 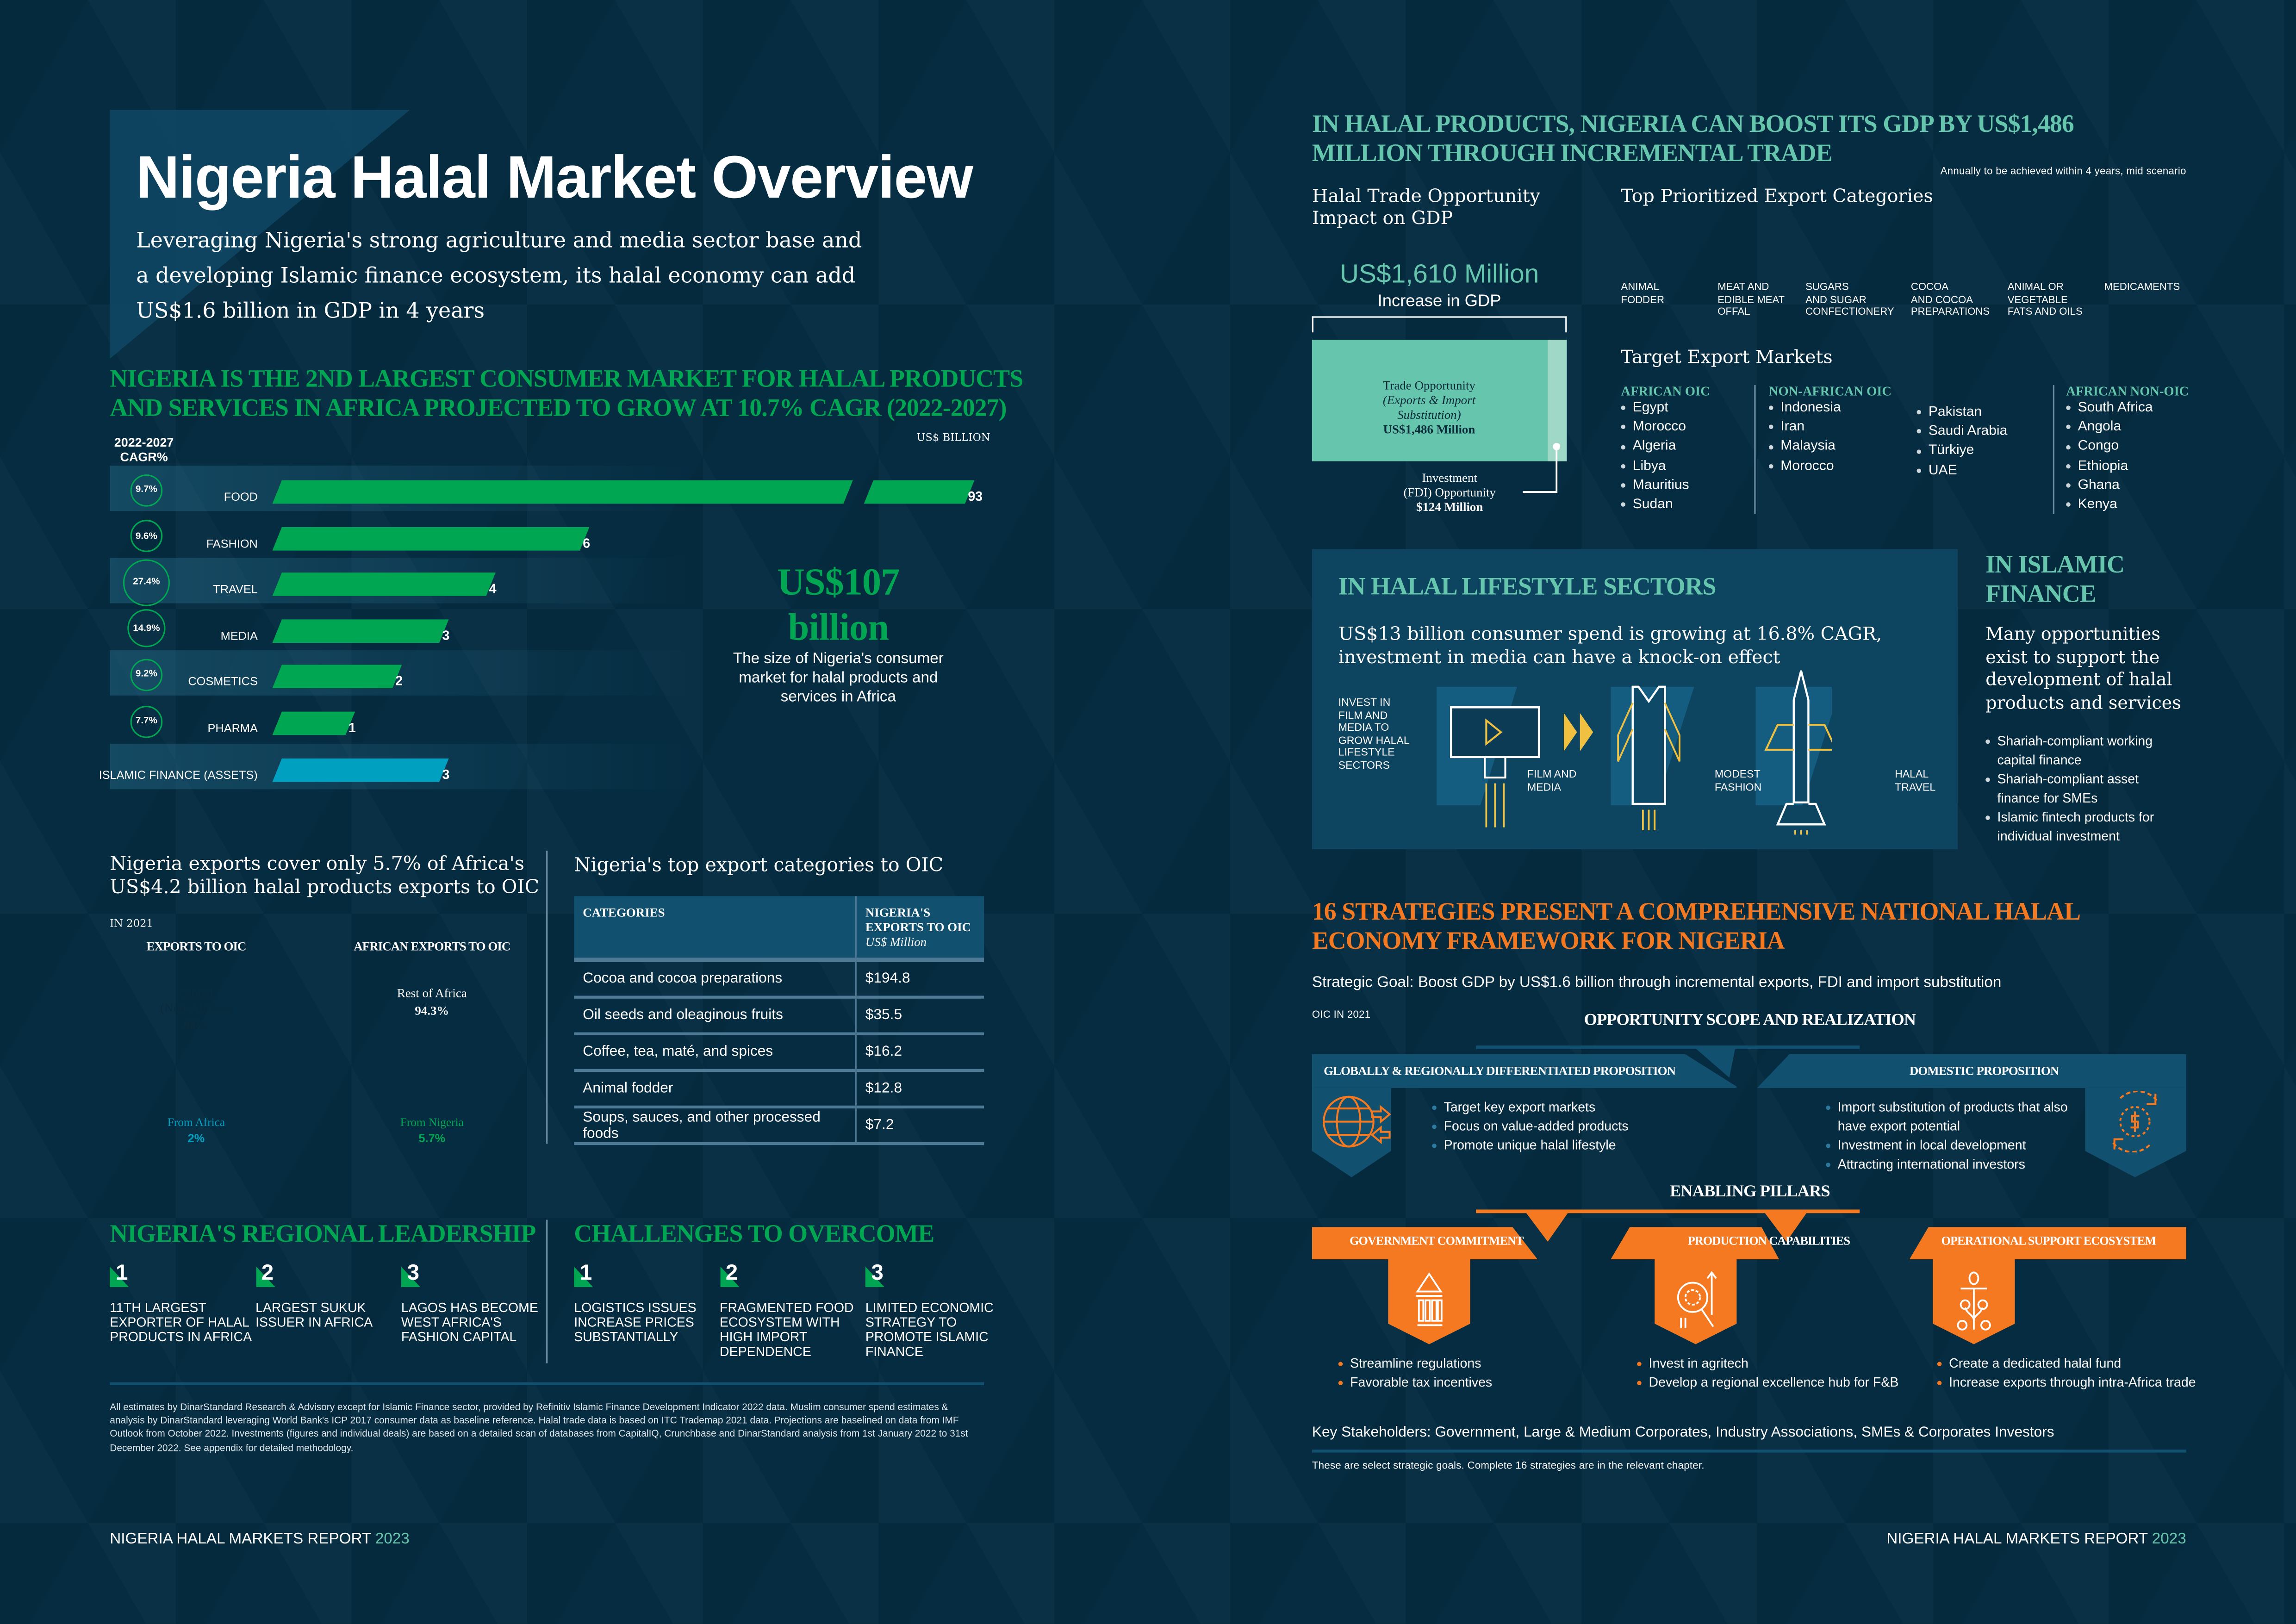 What do you see at coordinates (1941, 300) in the screenshot?
I see `label-line: AND COCOA` at bounding box center [1941, 300].